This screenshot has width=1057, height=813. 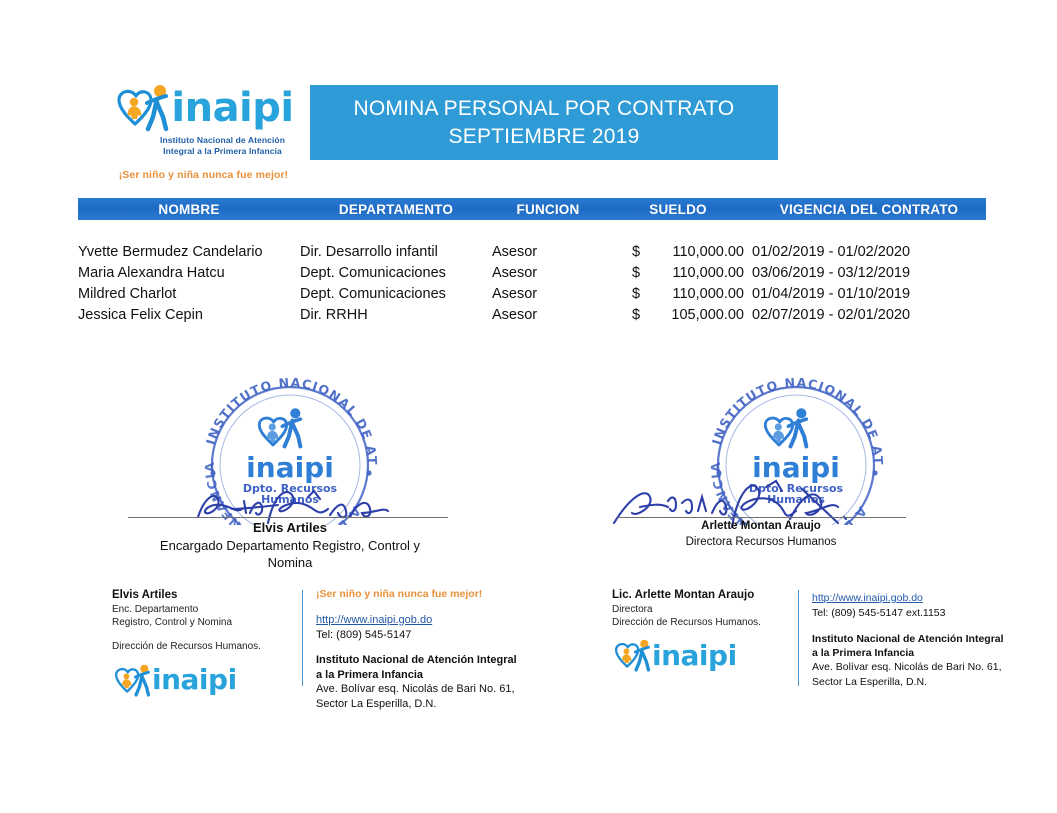 What do you see at coordinates (334, 314) in the screenshot?
I see `cell-departamento: Dir. RRHH` at bounding box center [334, 314].